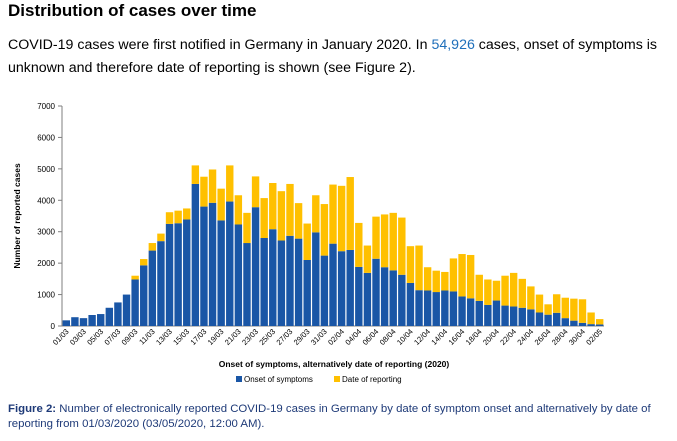 The height and width of the screenshot is (441, 677). Describe the element at coordinates (46, 169) in the screenshot. I see `y-tick-label: 5000` at that location.